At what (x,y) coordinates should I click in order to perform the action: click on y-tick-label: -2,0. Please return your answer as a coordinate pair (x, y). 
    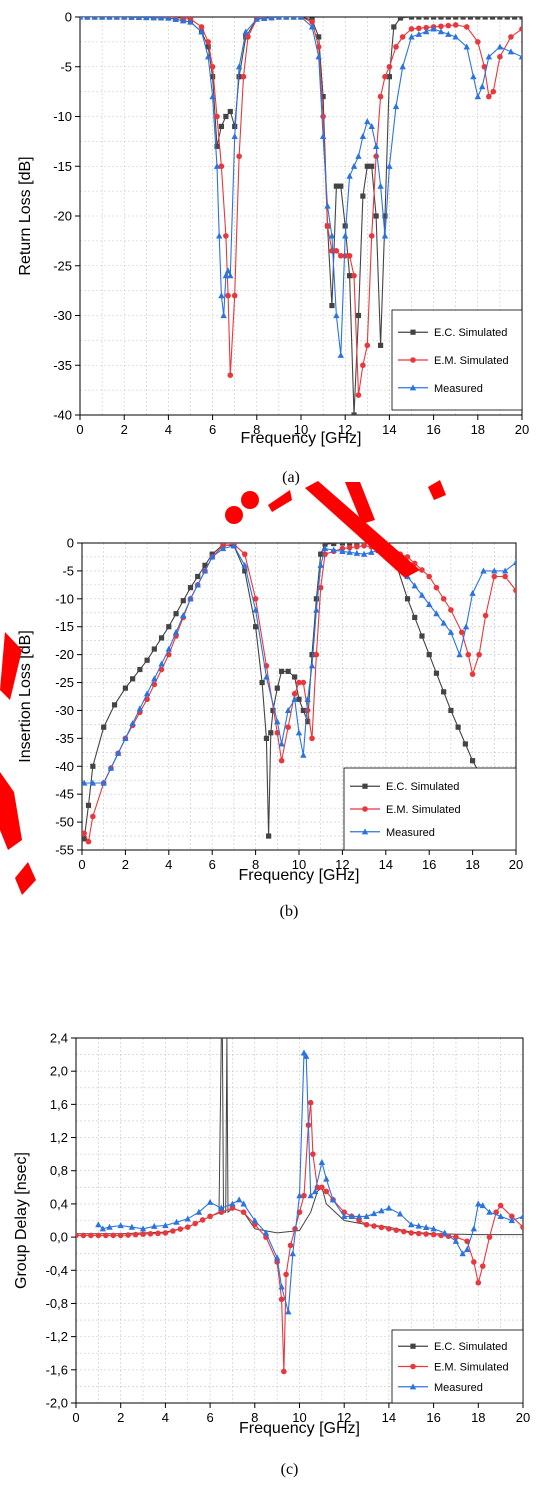
    Looking at the image, I should click on (57, 1403).